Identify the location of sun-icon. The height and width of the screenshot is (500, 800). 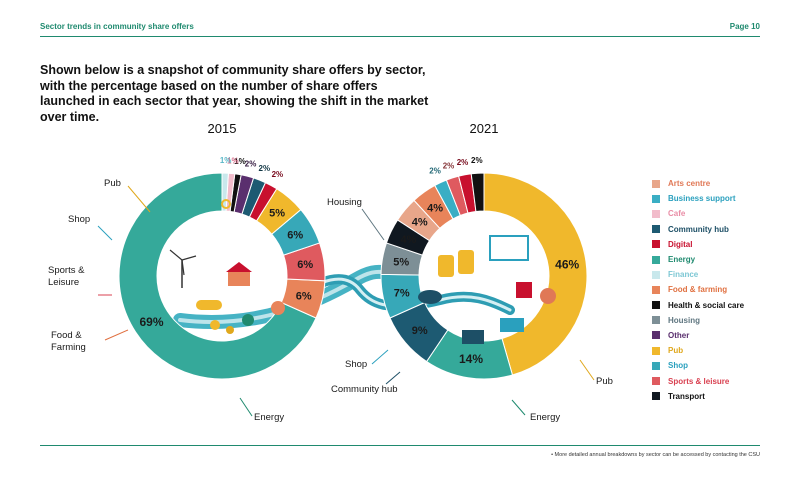
(226, 204).